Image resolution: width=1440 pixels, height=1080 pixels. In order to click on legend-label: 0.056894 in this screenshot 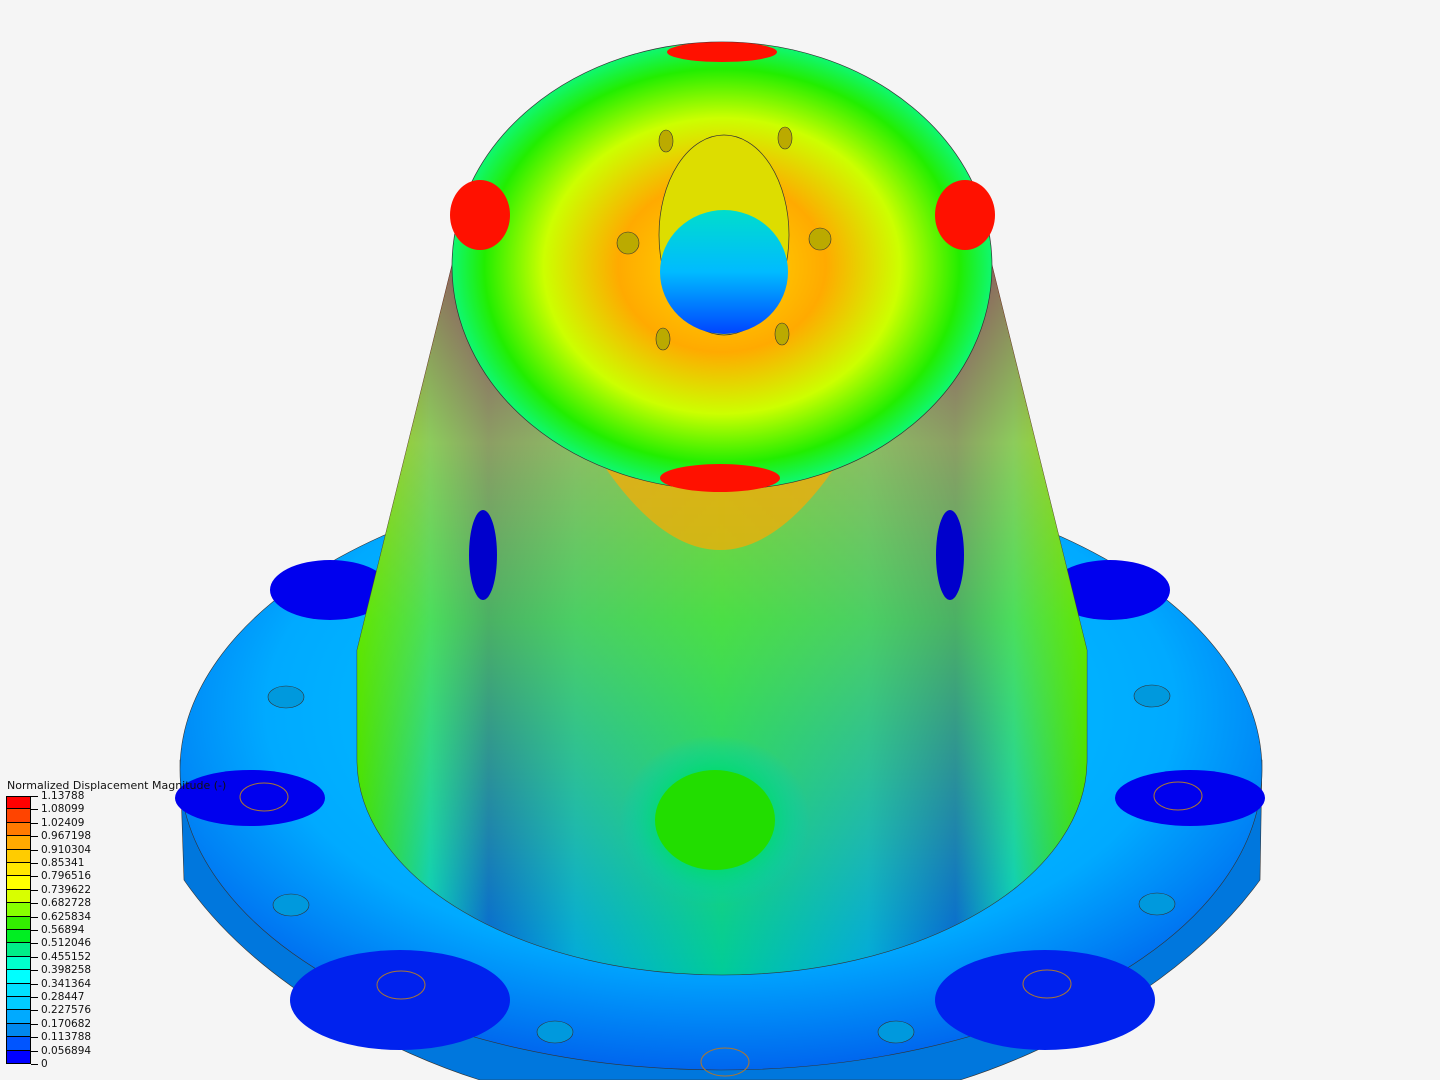, I will do `click(66, 1050)`.